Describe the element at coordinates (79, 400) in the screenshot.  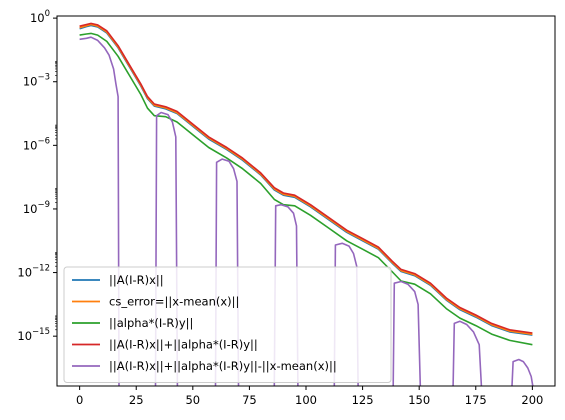
I see `x-tick-label: 0` at that location.